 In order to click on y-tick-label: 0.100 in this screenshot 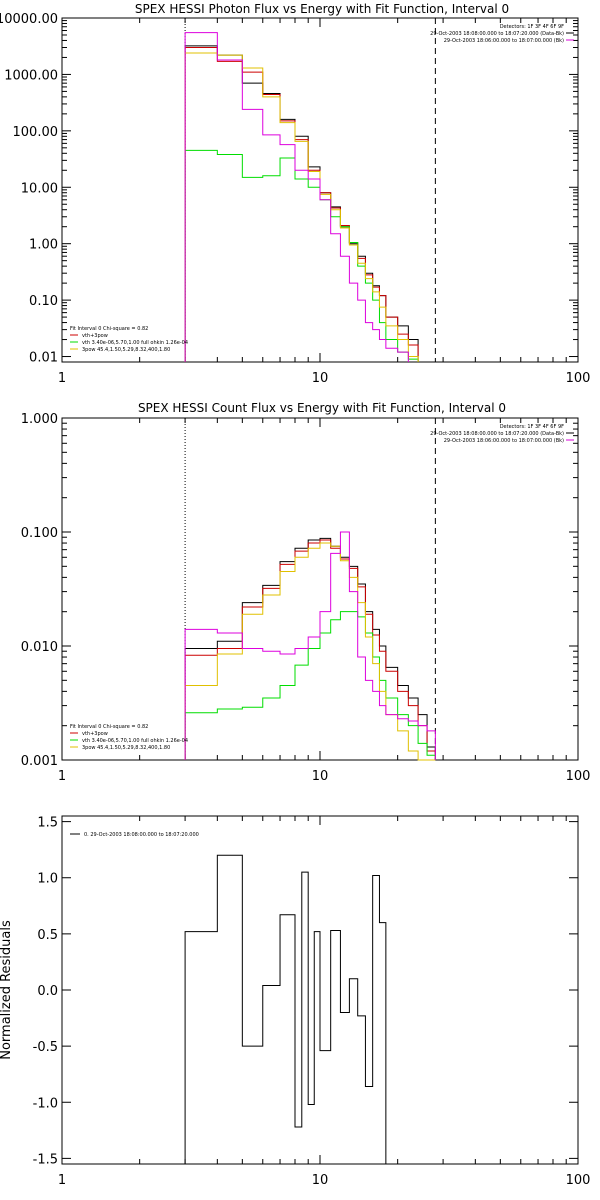, I will do `click(39, 533)`.